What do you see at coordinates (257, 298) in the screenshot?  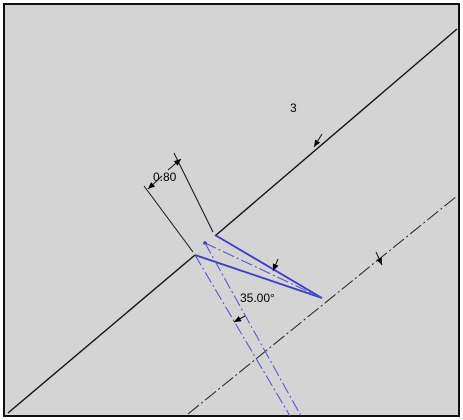 I see `dimension-text: 35.00°` at bounding box center [257, 298].